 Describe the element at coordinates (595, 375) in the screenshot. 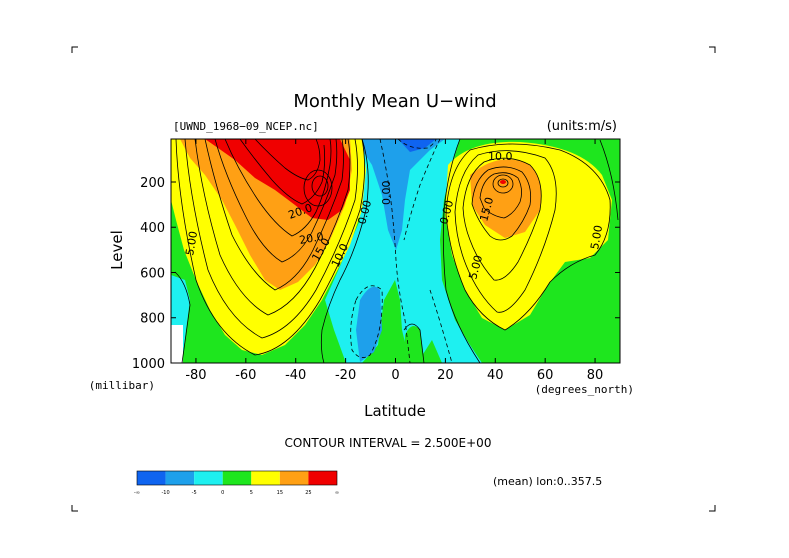

I see `x-tick-label: 80` at that location.